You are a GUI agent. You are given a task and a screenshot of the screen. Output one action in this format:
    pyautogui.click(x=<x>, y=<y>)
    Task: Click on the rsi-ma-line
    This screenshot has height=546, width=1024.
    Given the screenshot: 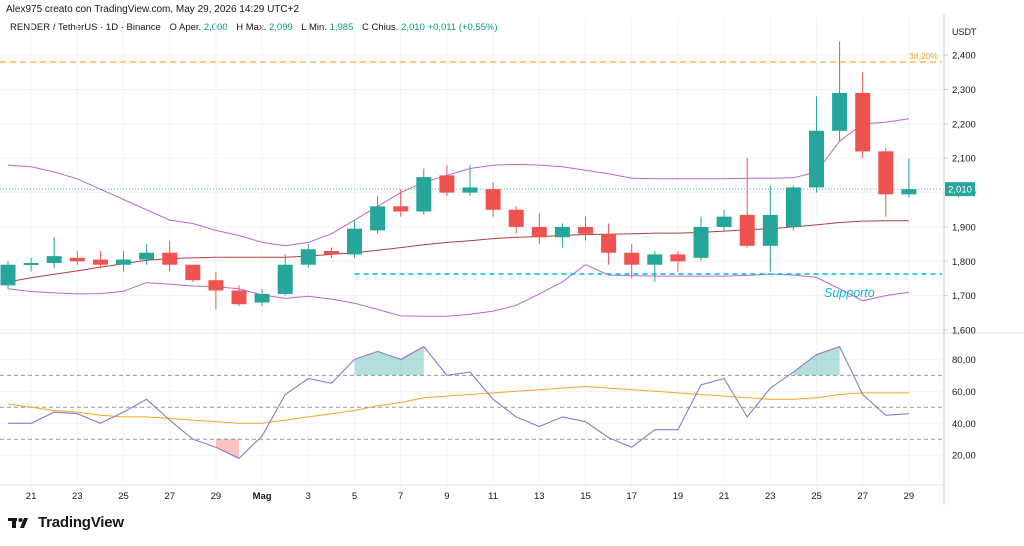 What is the action you would take?
    pyautogui.click(x=458, y=404)
    